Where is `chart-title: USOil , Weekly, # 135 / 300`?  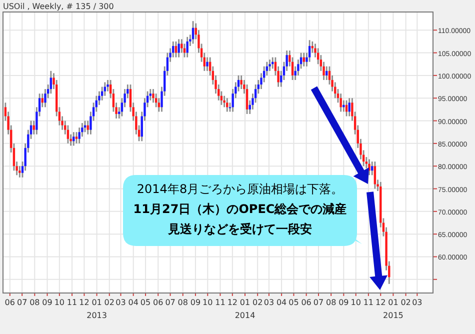
chart-title: USOil , Weekly, # 135 / 300 is located at coordinates (58, 6).